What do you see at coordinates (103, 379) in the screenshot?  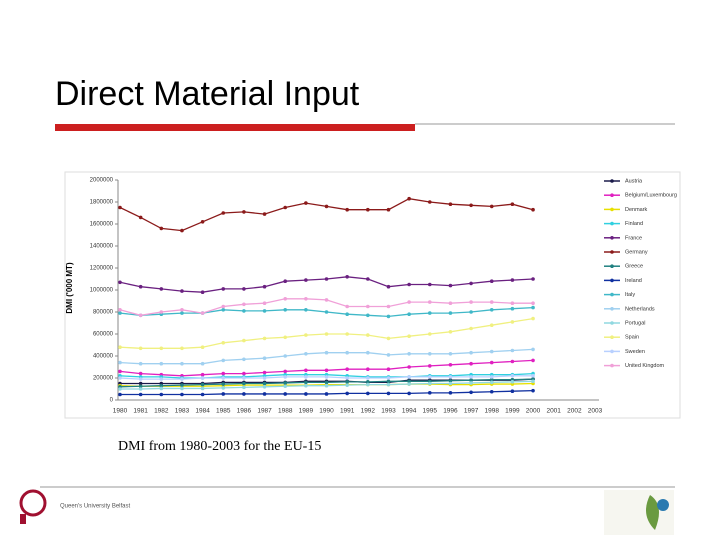 I see `y-tick-label: 200000` at bounding box center [103, 379].